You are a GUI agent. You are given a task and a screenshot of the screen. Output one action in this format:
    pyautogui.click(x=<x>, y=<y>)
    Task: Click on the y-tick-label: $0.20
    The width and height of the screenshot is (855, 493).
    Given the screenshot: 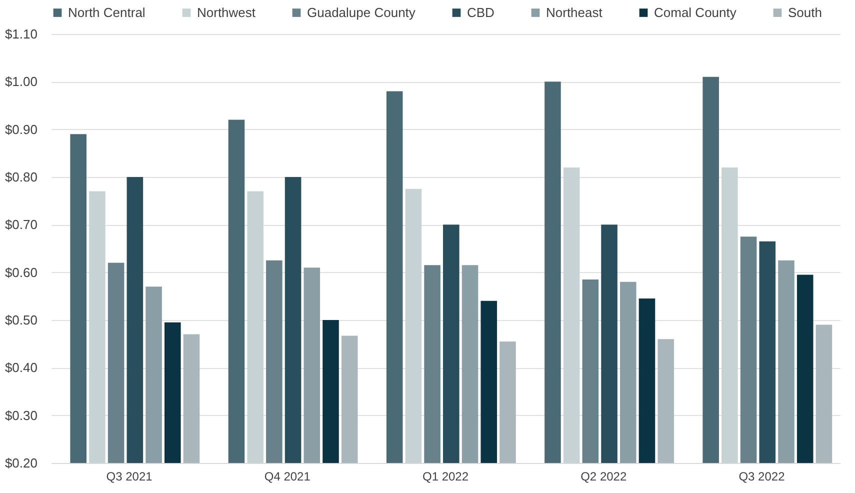 What is the action you would take?
    pyautogui.click(x=21, y=463)
    